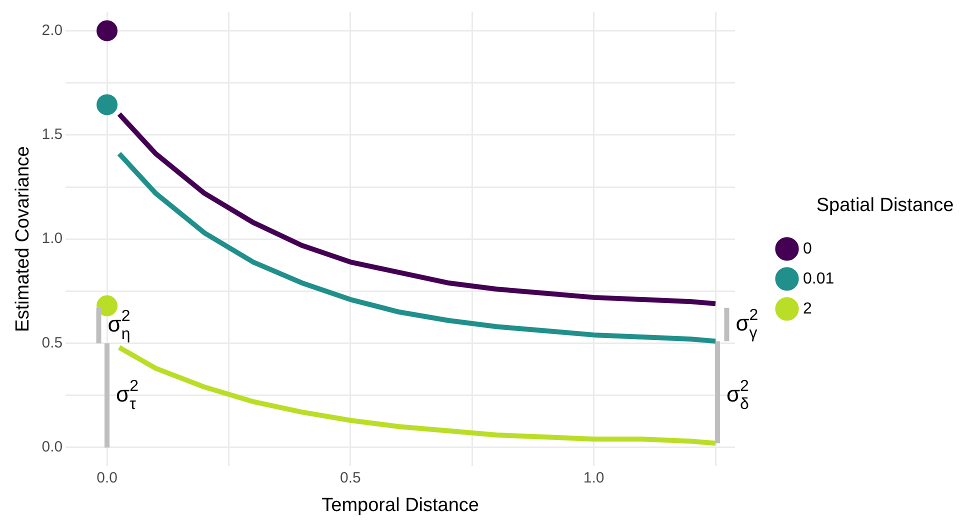 This screenshot has height=525, width=979. What do you see at coordinates (107, 477) in the screenshot?
I see `x-tick-label: 0.0` at bounding box center [107, 477].